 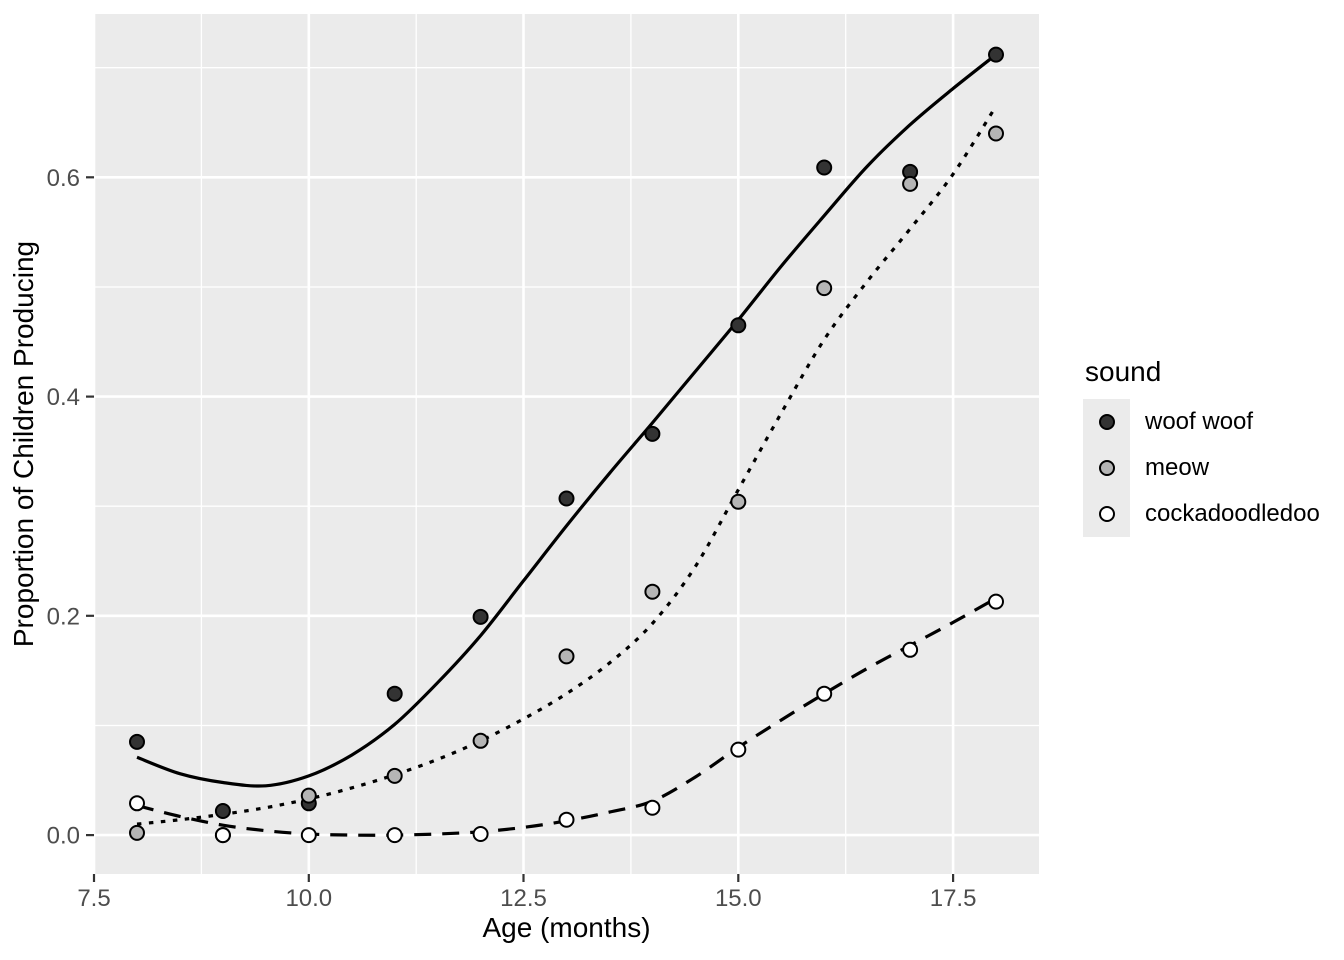 I want to click on legend-item-cockadoodledoo: cockadoodledoo, so click(x=1201, y=514).